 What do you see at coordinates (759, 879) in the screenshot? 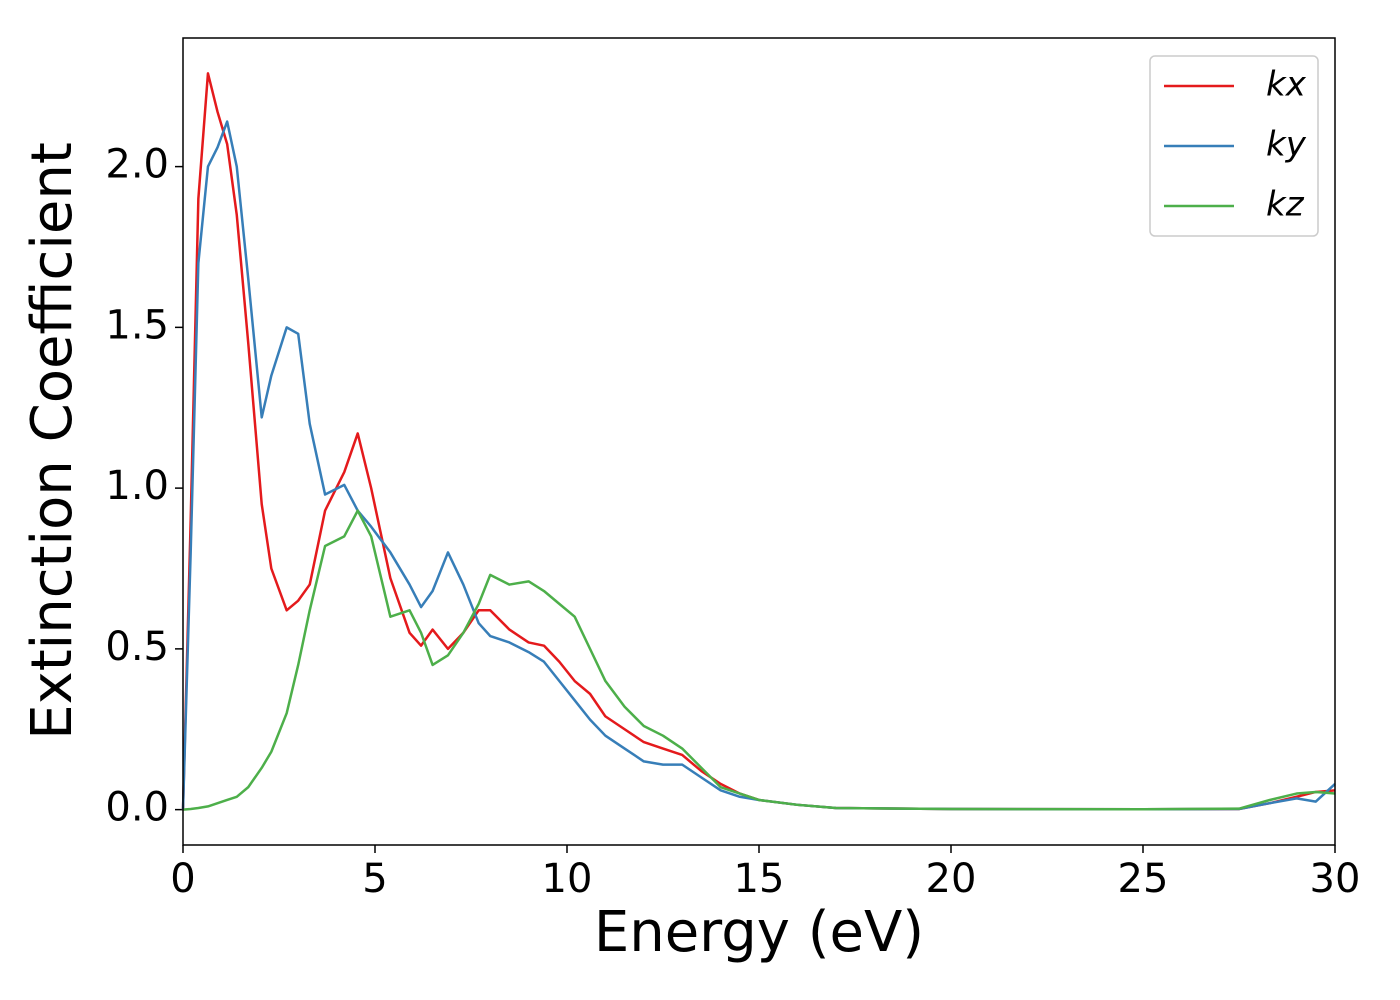
I see `x-tick-label: 15` at bounding box center [759, 879].